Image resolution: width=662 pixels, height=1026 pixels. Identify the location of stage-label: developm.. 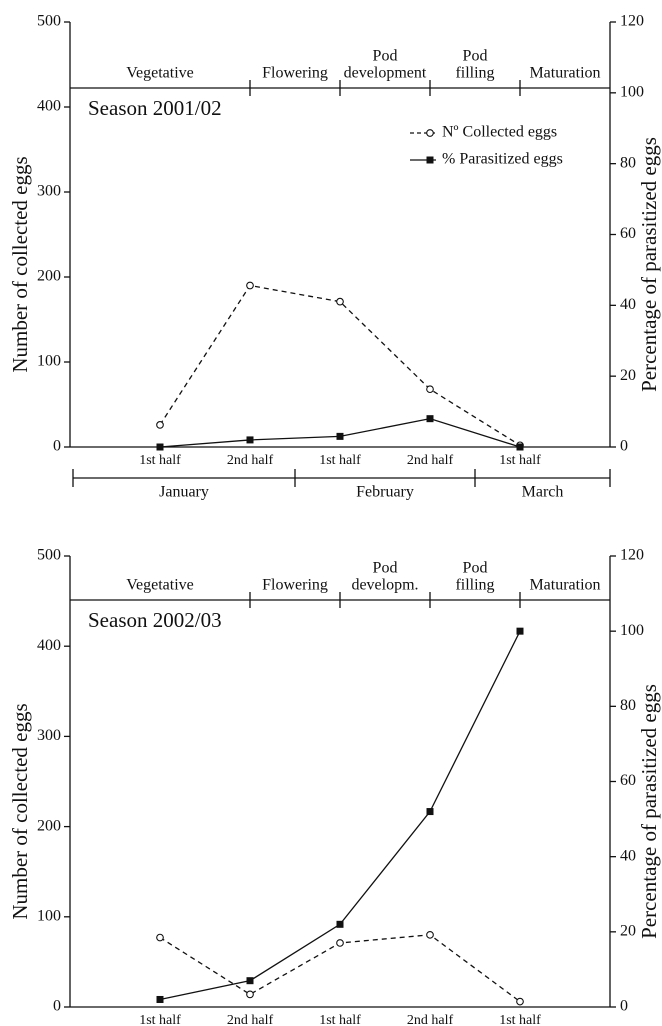
(384, 585).